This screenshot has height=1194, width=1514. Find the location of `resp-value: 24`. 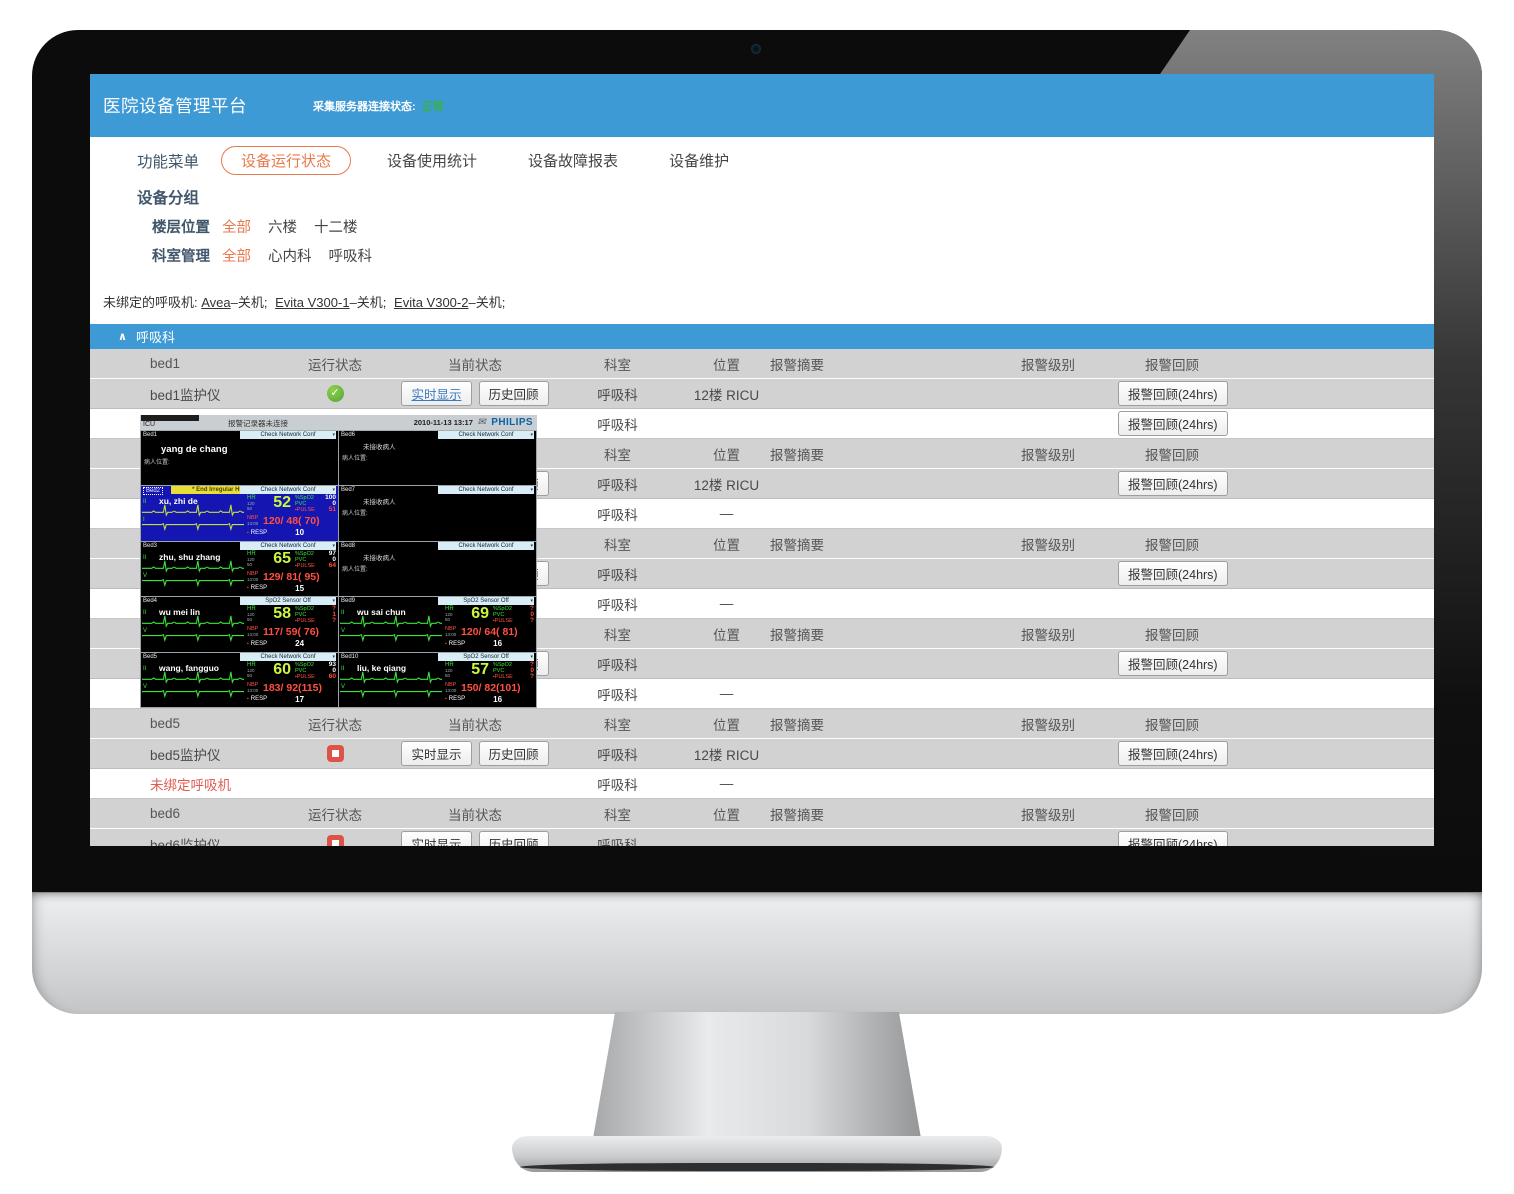

resp-value: 24 is located at coordinates (300, 644).